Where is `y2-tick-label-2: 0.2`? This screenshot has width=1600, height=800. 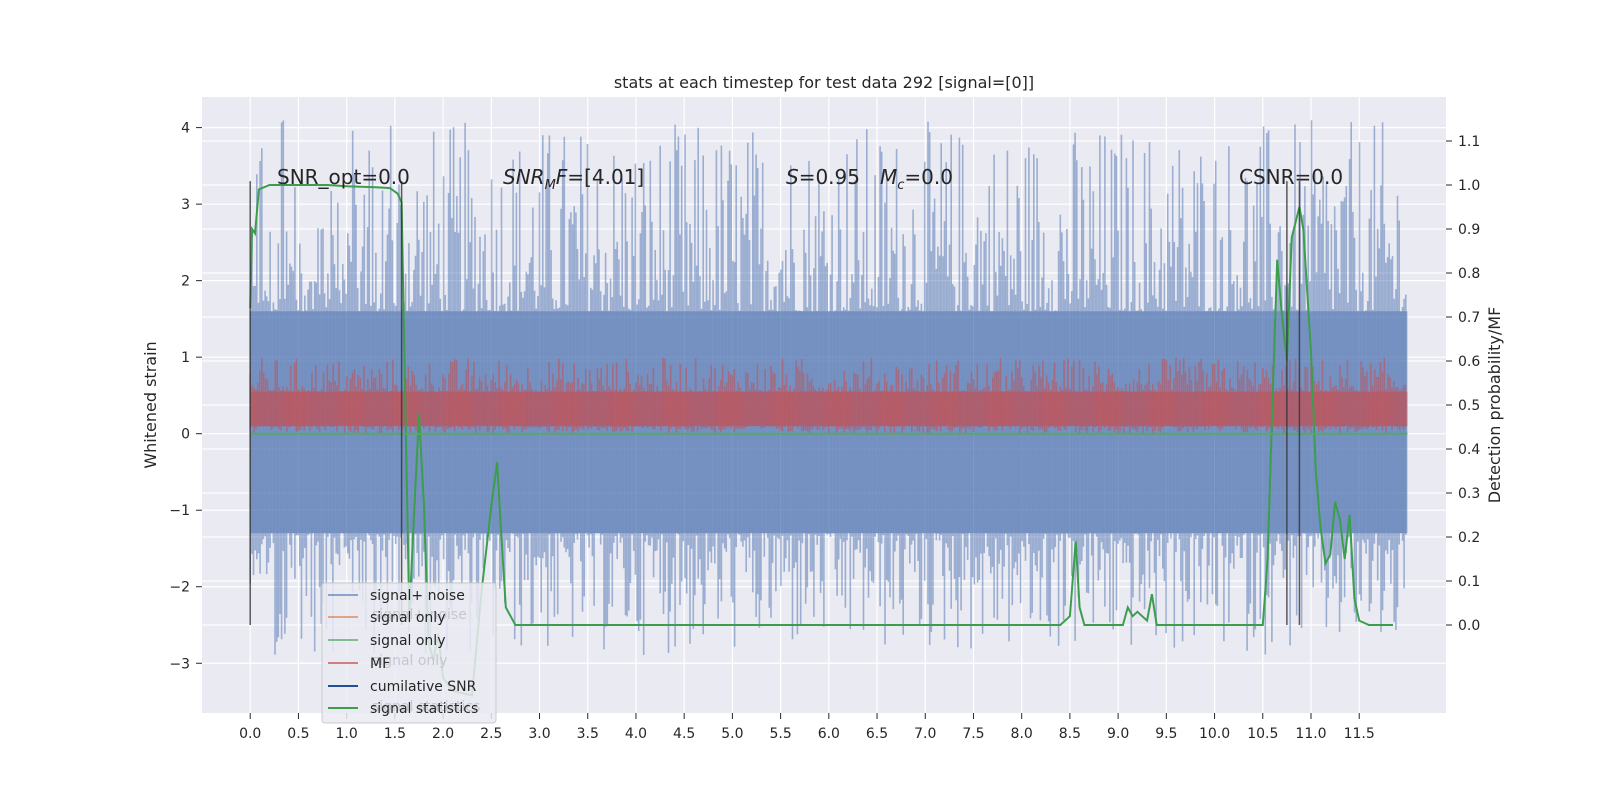 y2-tick-label-2: 0.2 is located at coordinates (1469, 538).